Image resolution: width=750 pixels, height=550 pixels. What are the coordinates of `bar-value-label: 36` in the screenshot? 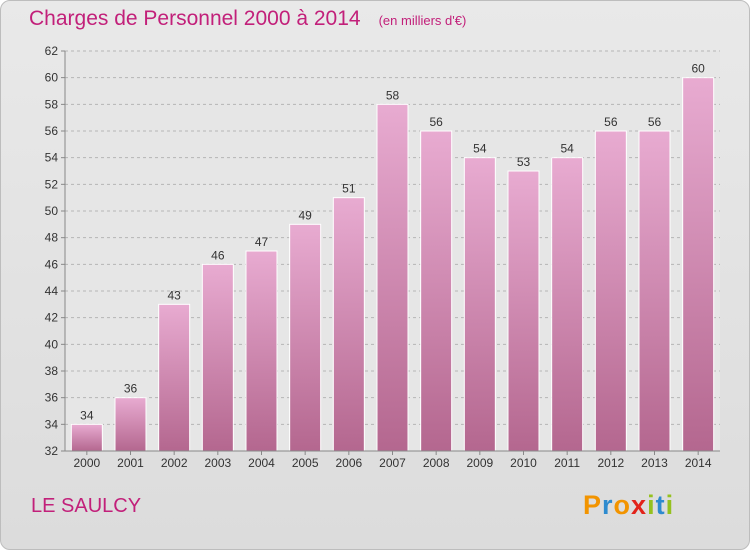 It's located at (131, 389).